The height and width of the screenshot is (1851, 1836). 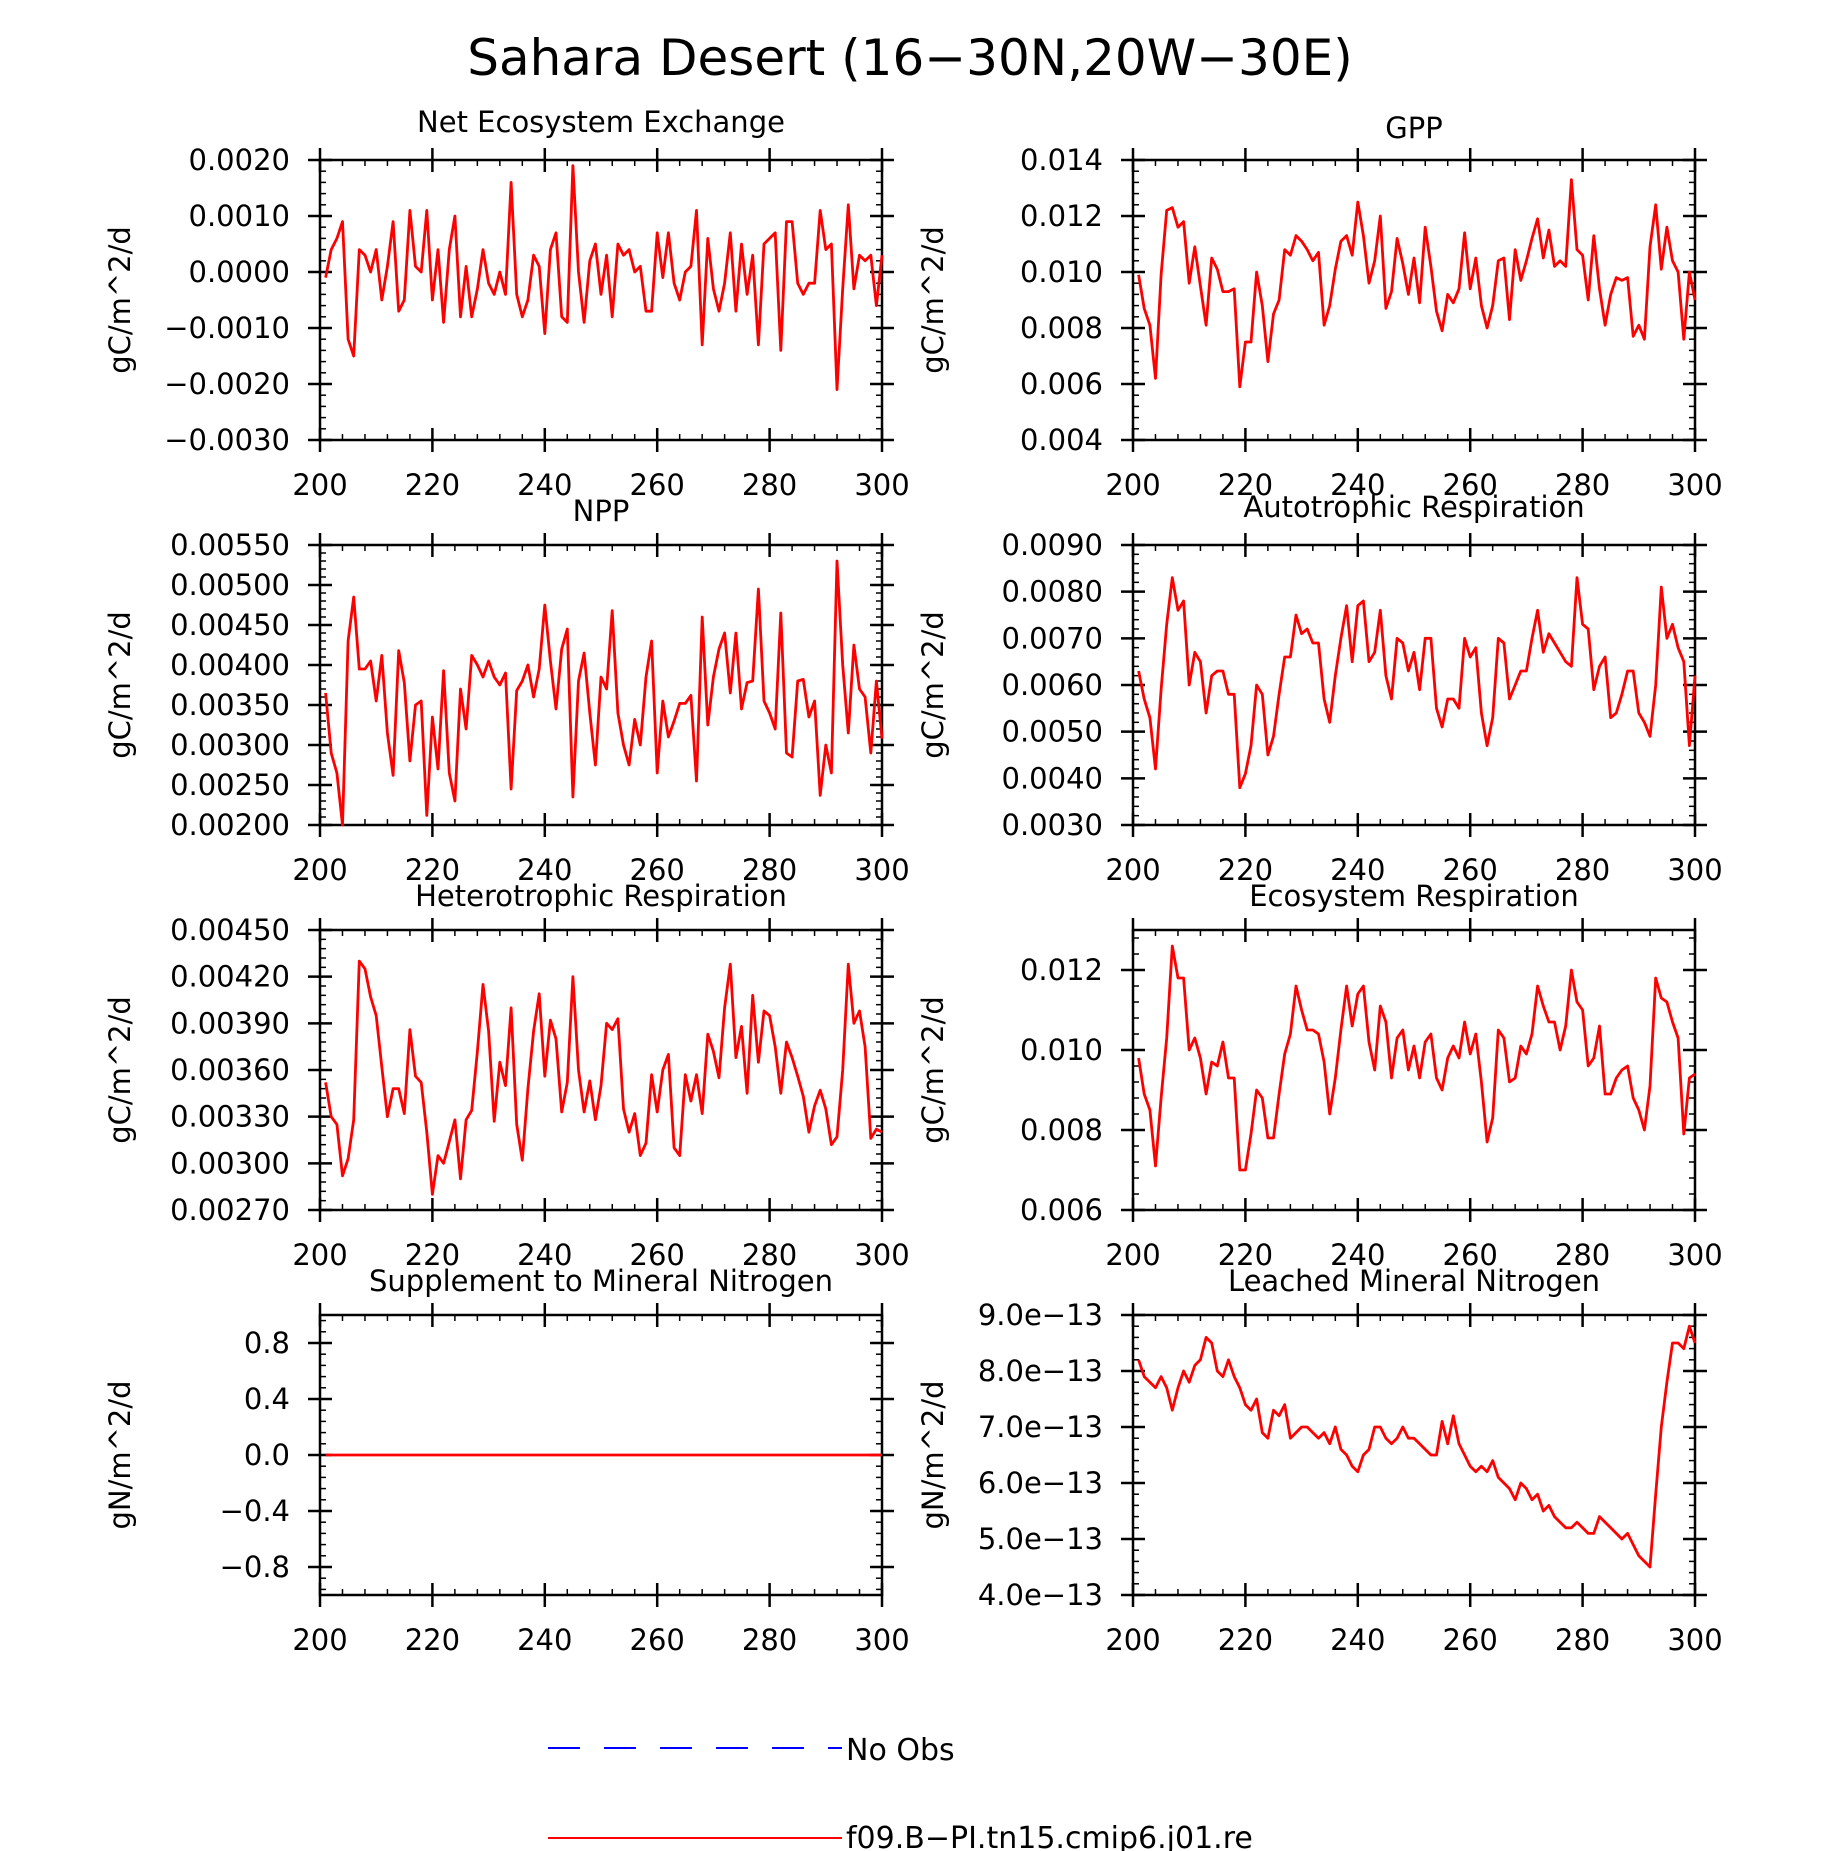 What do you see at coordinates (230, 1210) in the screenshot?
I see `y-tick-label: 0.00270` at bounding box center [230, 1210].